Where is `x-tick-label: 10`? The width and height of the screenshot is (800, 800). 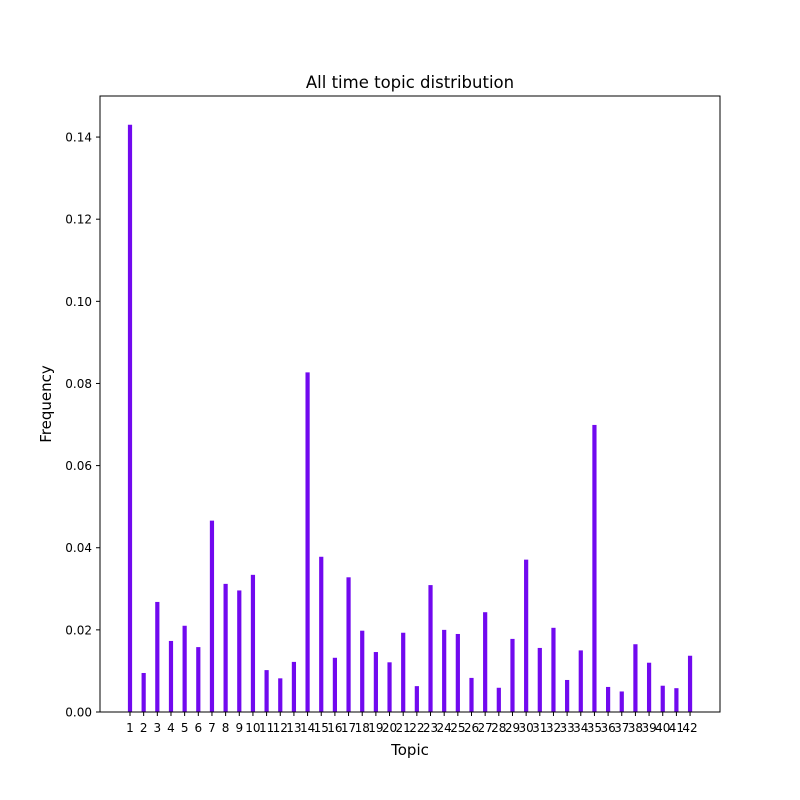
x-tick-label: 10 is located at coordinates (252, 728).